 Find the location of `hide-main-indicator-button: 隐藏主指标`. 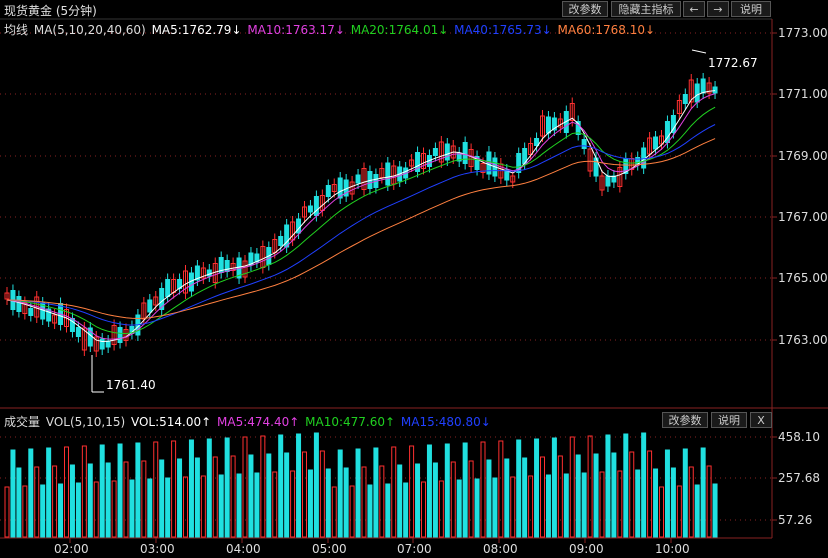

hide-main-indicator-button: 隐藏主指标 is located at coordinates (646, 9).